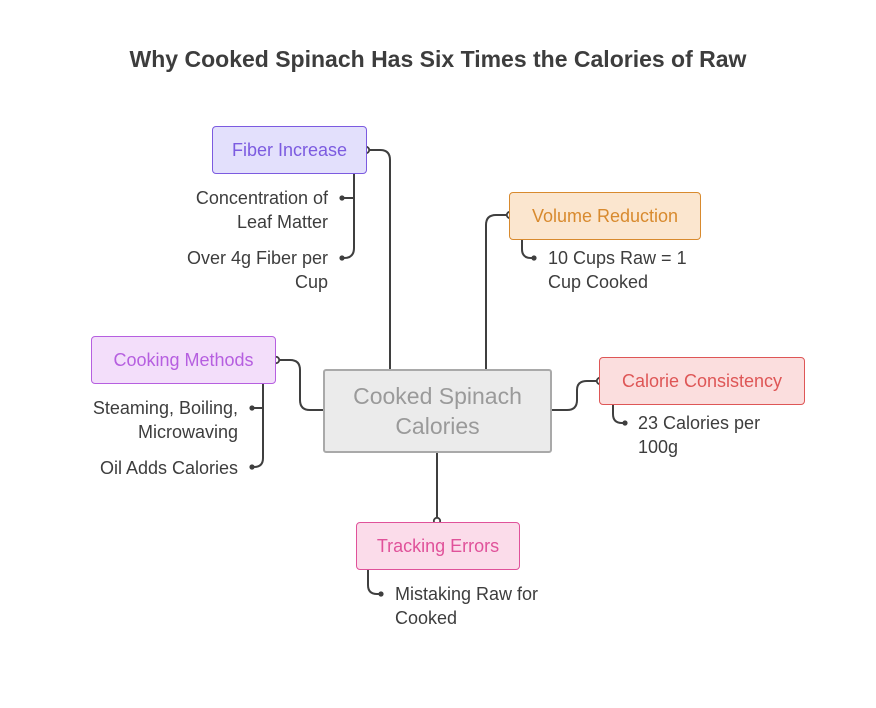 This screenshot has height=708, width=876. What do you see at coordinates (467, 594) in the screenshot?
I see `leaf-line: Mistaking Raw for` at bounding box center [467, 594].